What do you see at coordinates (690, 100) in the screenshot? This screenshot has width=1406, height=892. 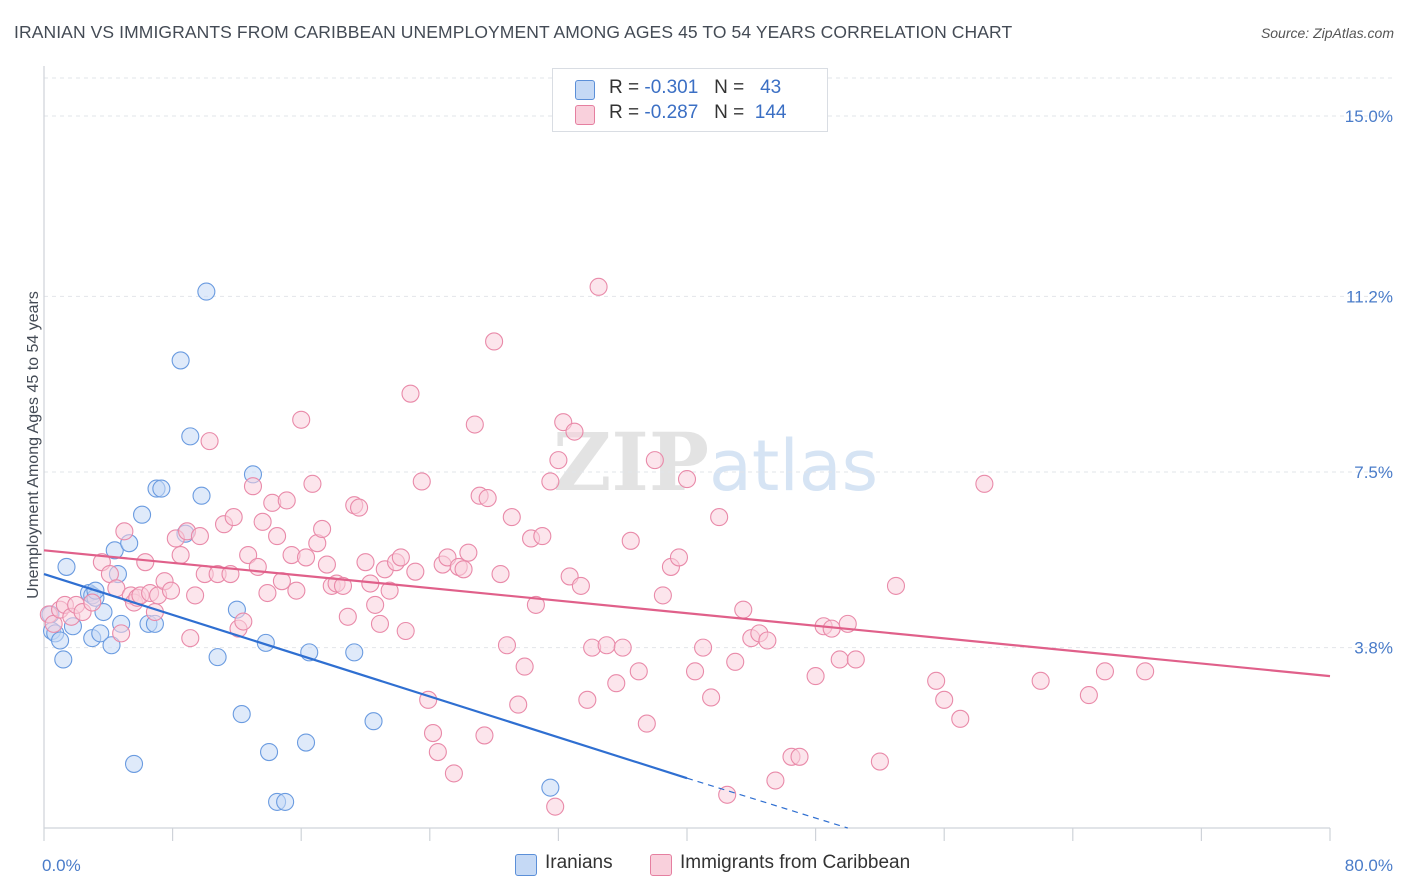 I see `correlation-legend: R = -0.301 N = 43 R = -0.287 N = 144` at bounding box center [690, 100].